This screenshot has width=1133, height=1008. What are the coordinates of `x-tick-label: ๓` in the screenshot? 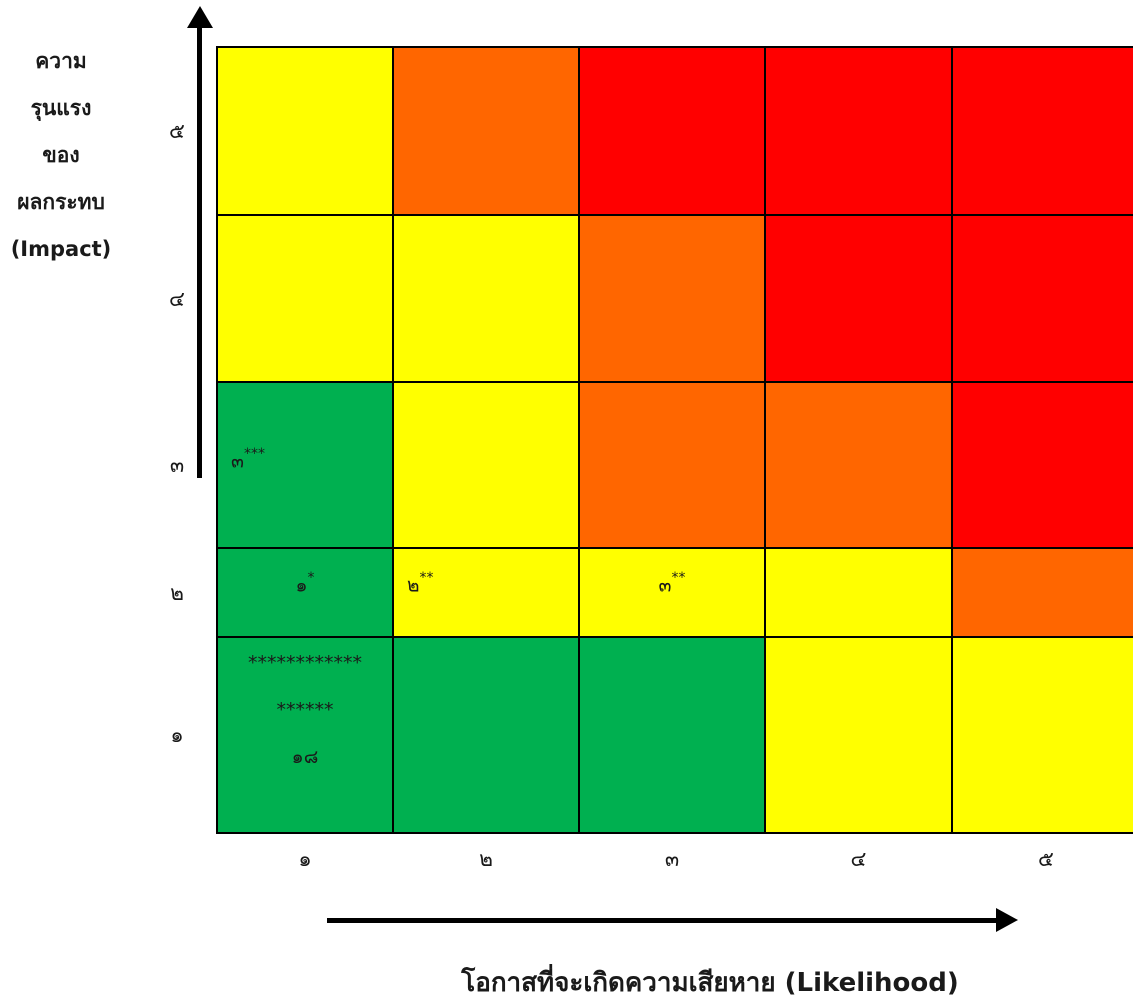 It's located at (672, 859).